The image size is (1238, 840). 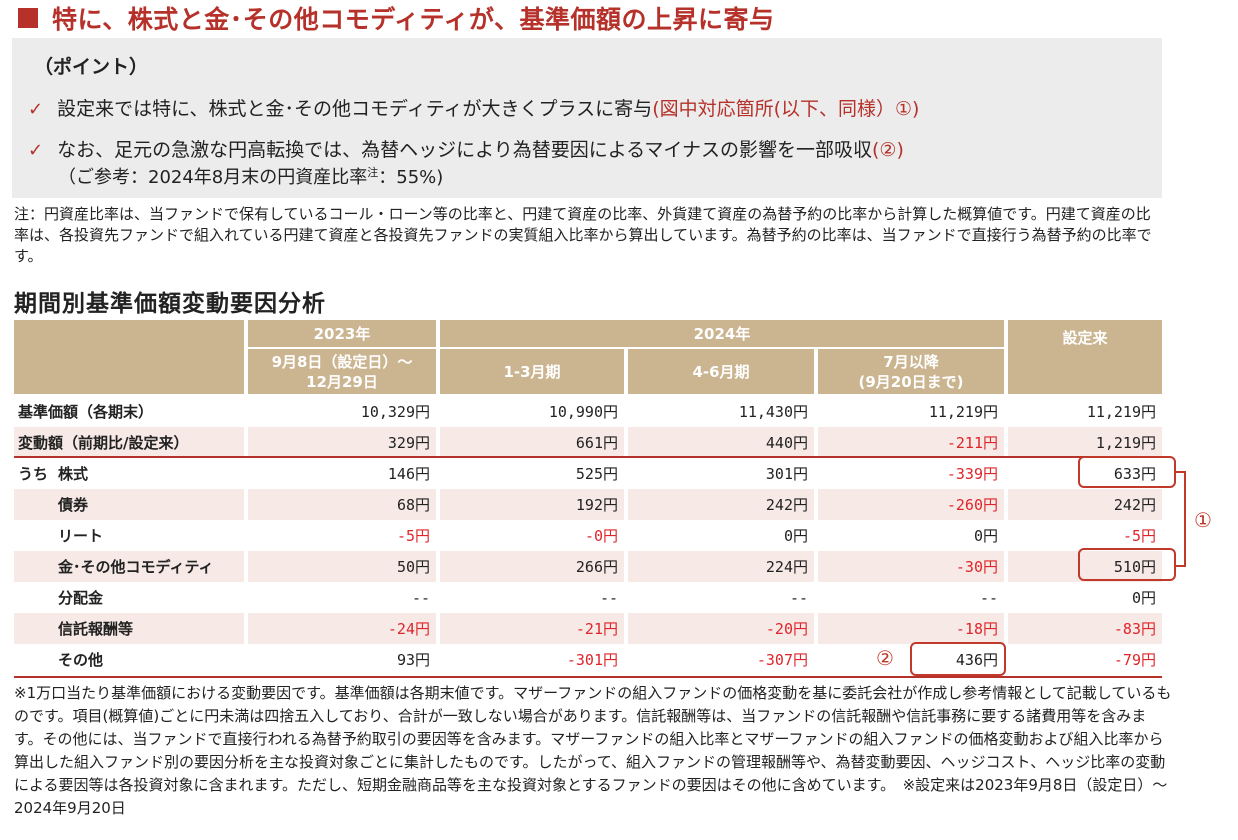 What do you see at coordinates (413, 19) in the screenshot?
I see `title-text: 特に、株式と金･その他コモディティが、基準価額の上昇に寄与` at bounding box center [413, 19].